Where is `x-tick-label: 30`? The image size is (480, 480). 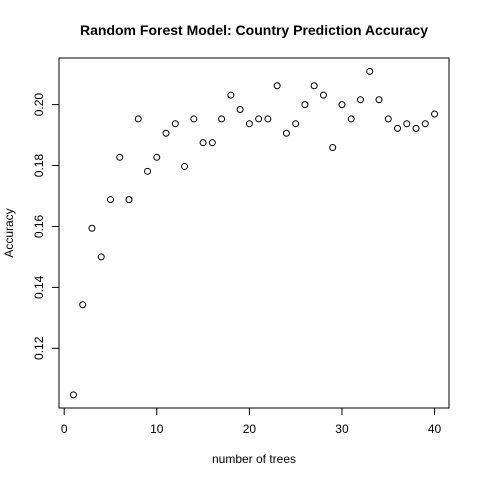
x-tick-label: 30 is located at coordinates (342, 429).